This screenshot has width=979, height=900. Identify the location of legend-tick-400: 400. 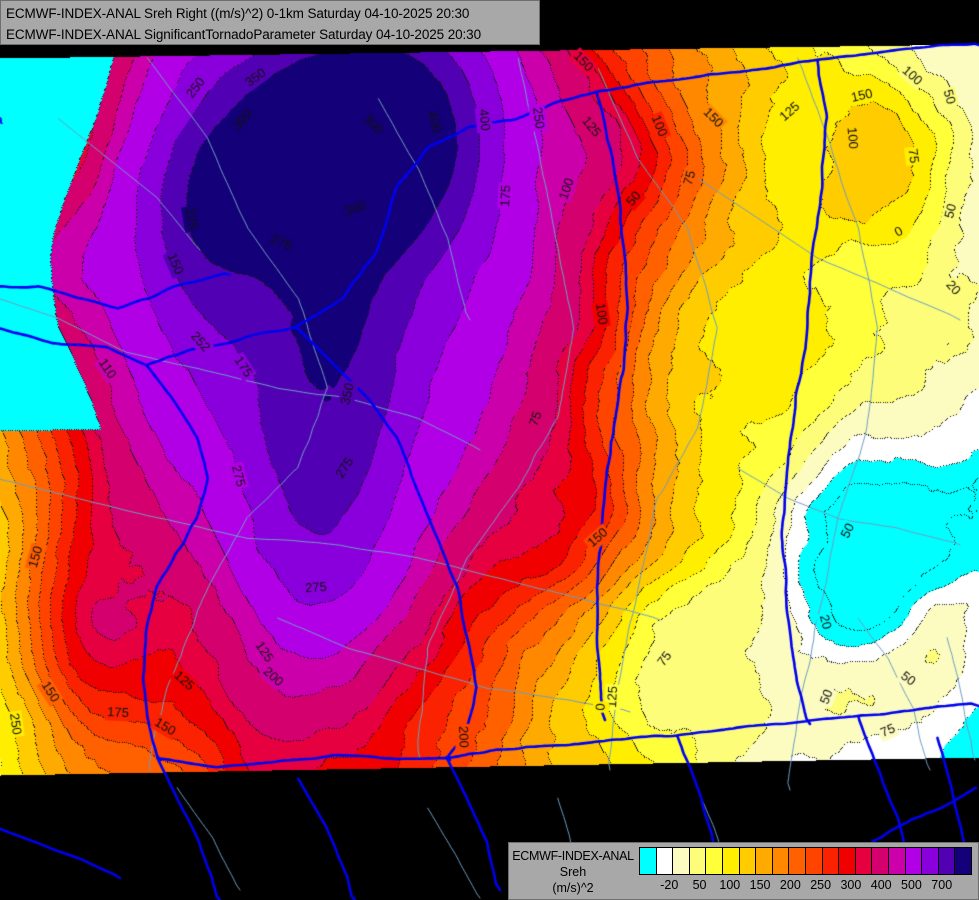
(881, 885).